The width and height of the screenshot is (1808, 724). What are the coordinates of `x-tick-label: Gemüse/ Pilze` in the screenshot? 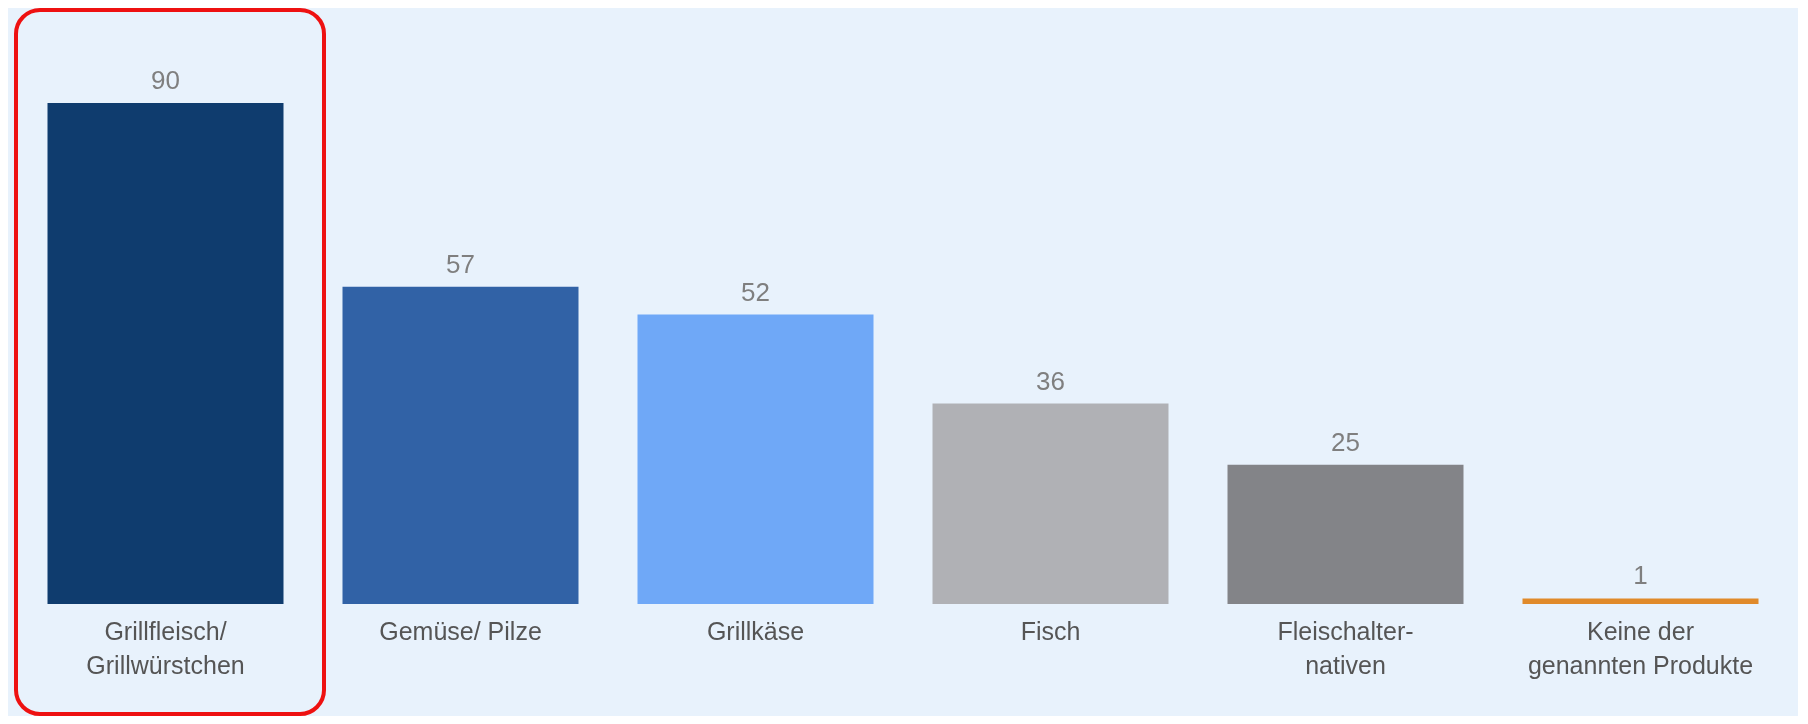 It's located at (460, 631).